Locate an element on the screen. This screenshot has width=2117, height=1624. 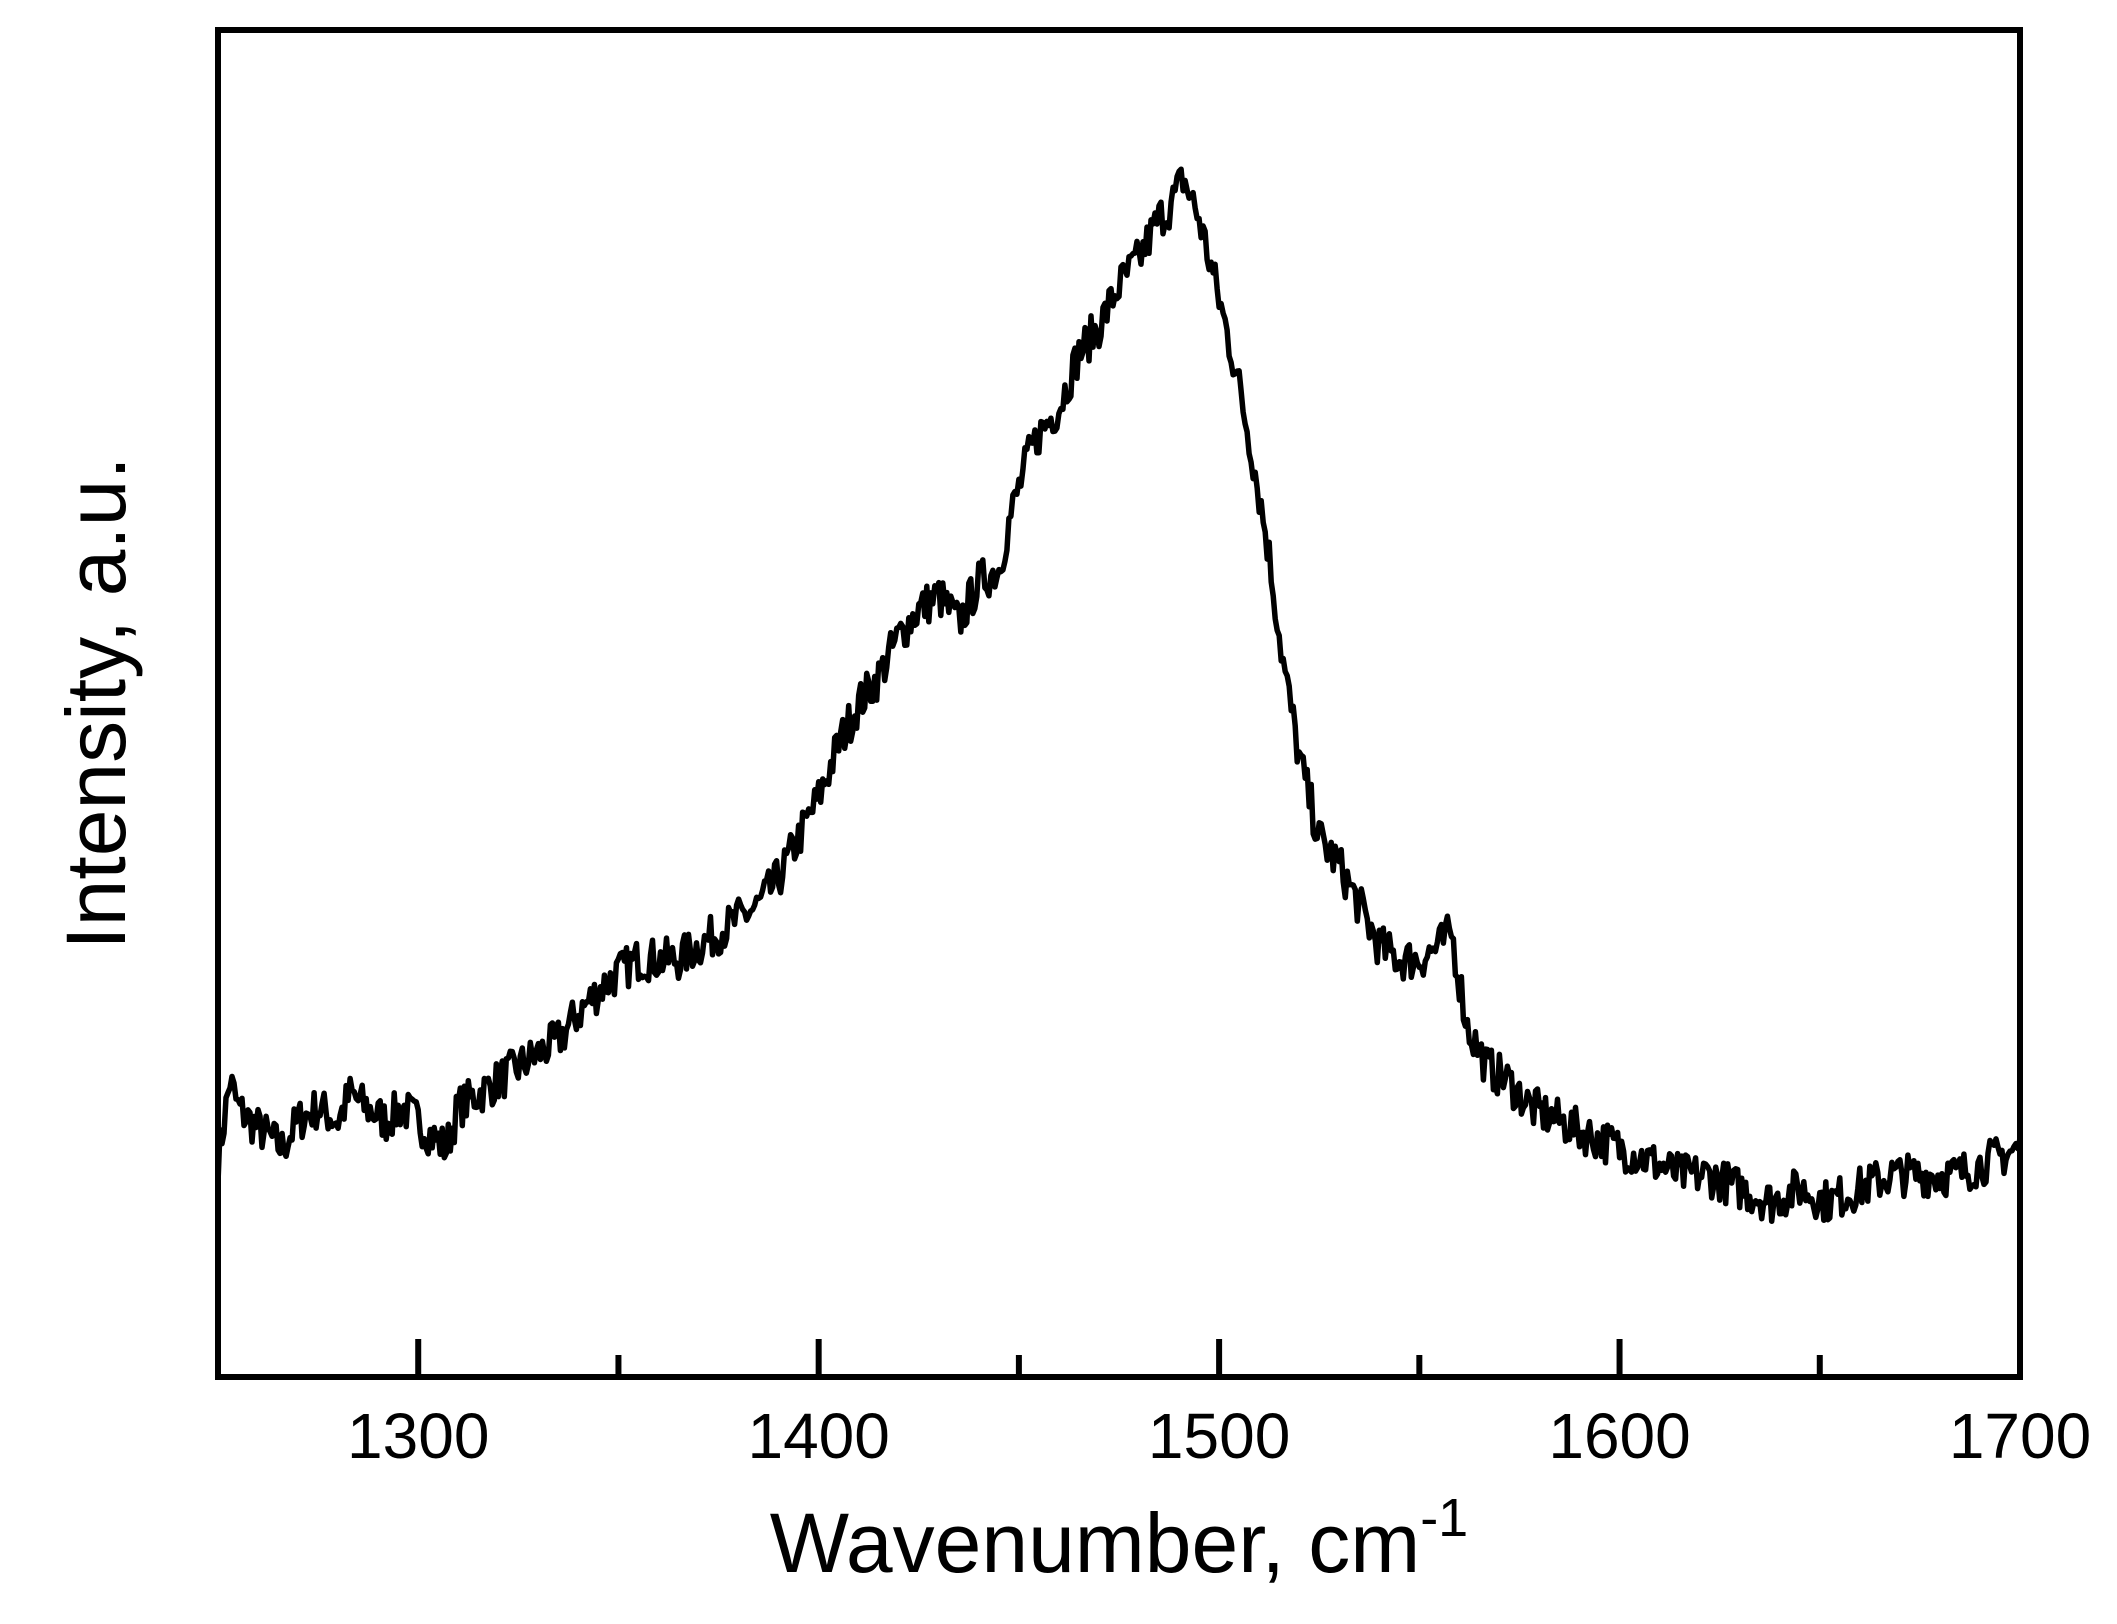
x-axis-title-text: Wavenumber, cm is located at coordinates (1095, 1543).